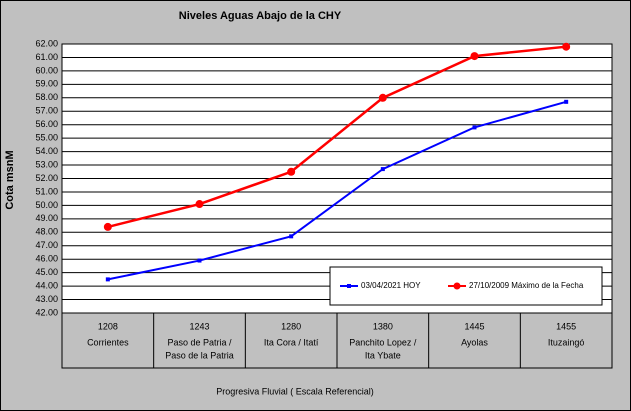  I want to click on y-axis-title: Cota msnM, so click(10, 179).